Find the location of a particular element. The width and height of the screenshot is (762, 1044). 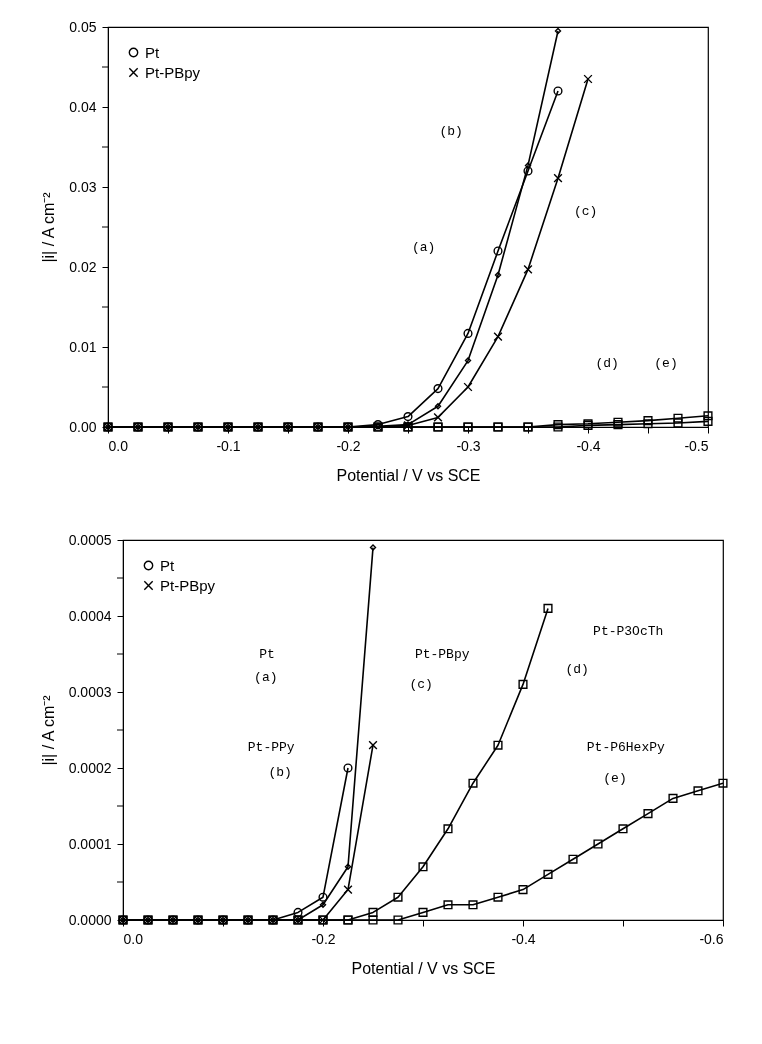

y-tick-label: 0.04 is located at coordinates (83, 106).